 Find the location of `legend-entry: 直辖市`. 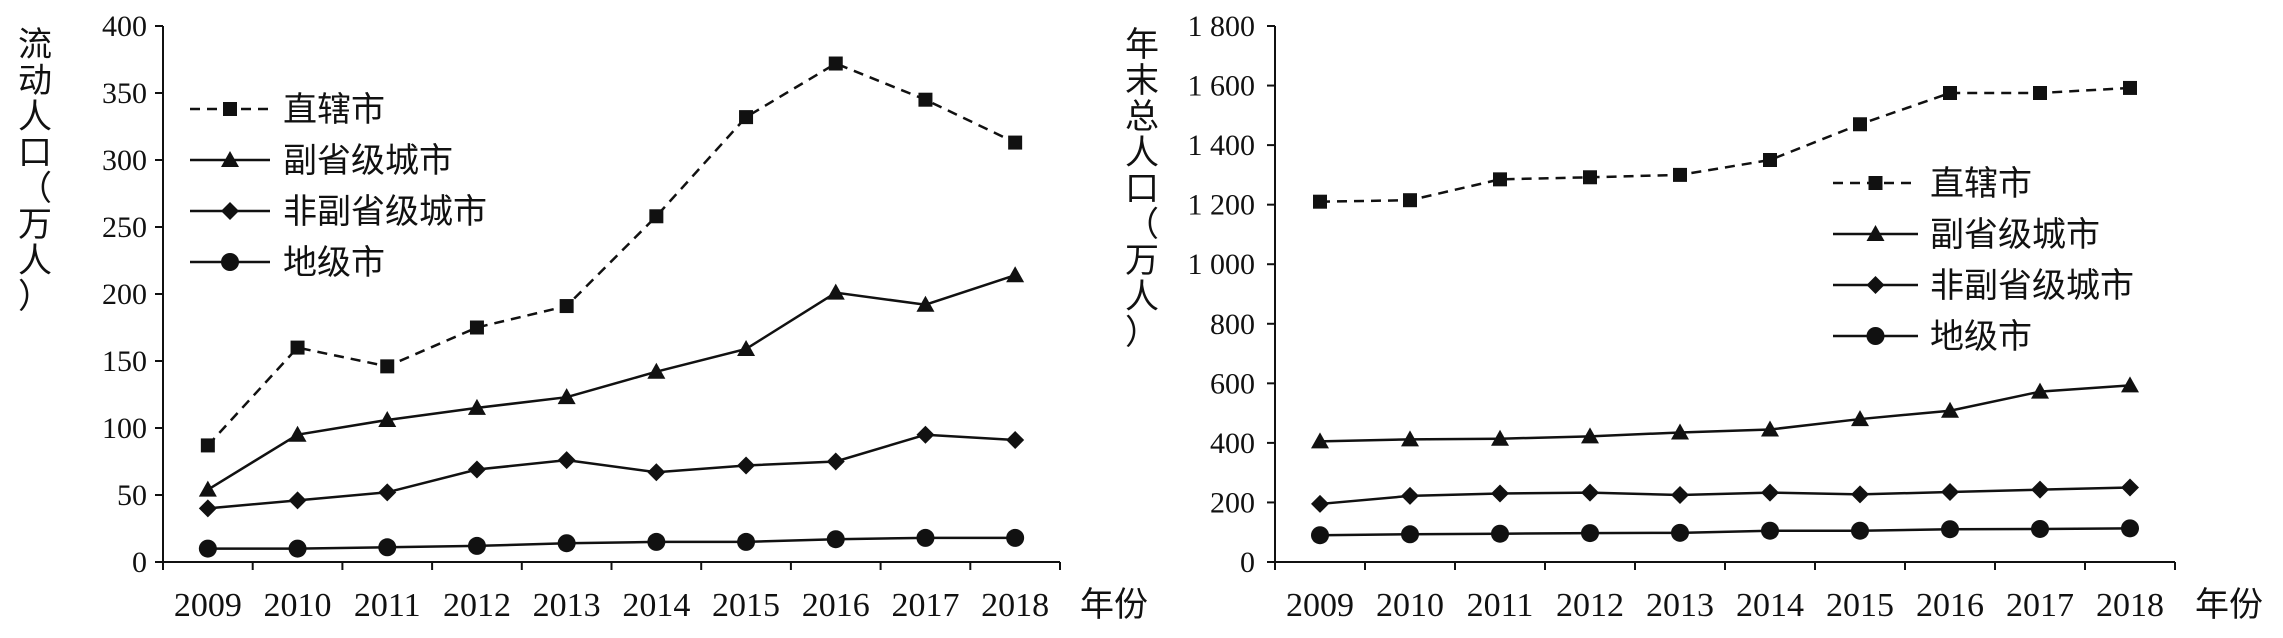

legend-entry: 直辖市 is located at coordinates (287, 110).